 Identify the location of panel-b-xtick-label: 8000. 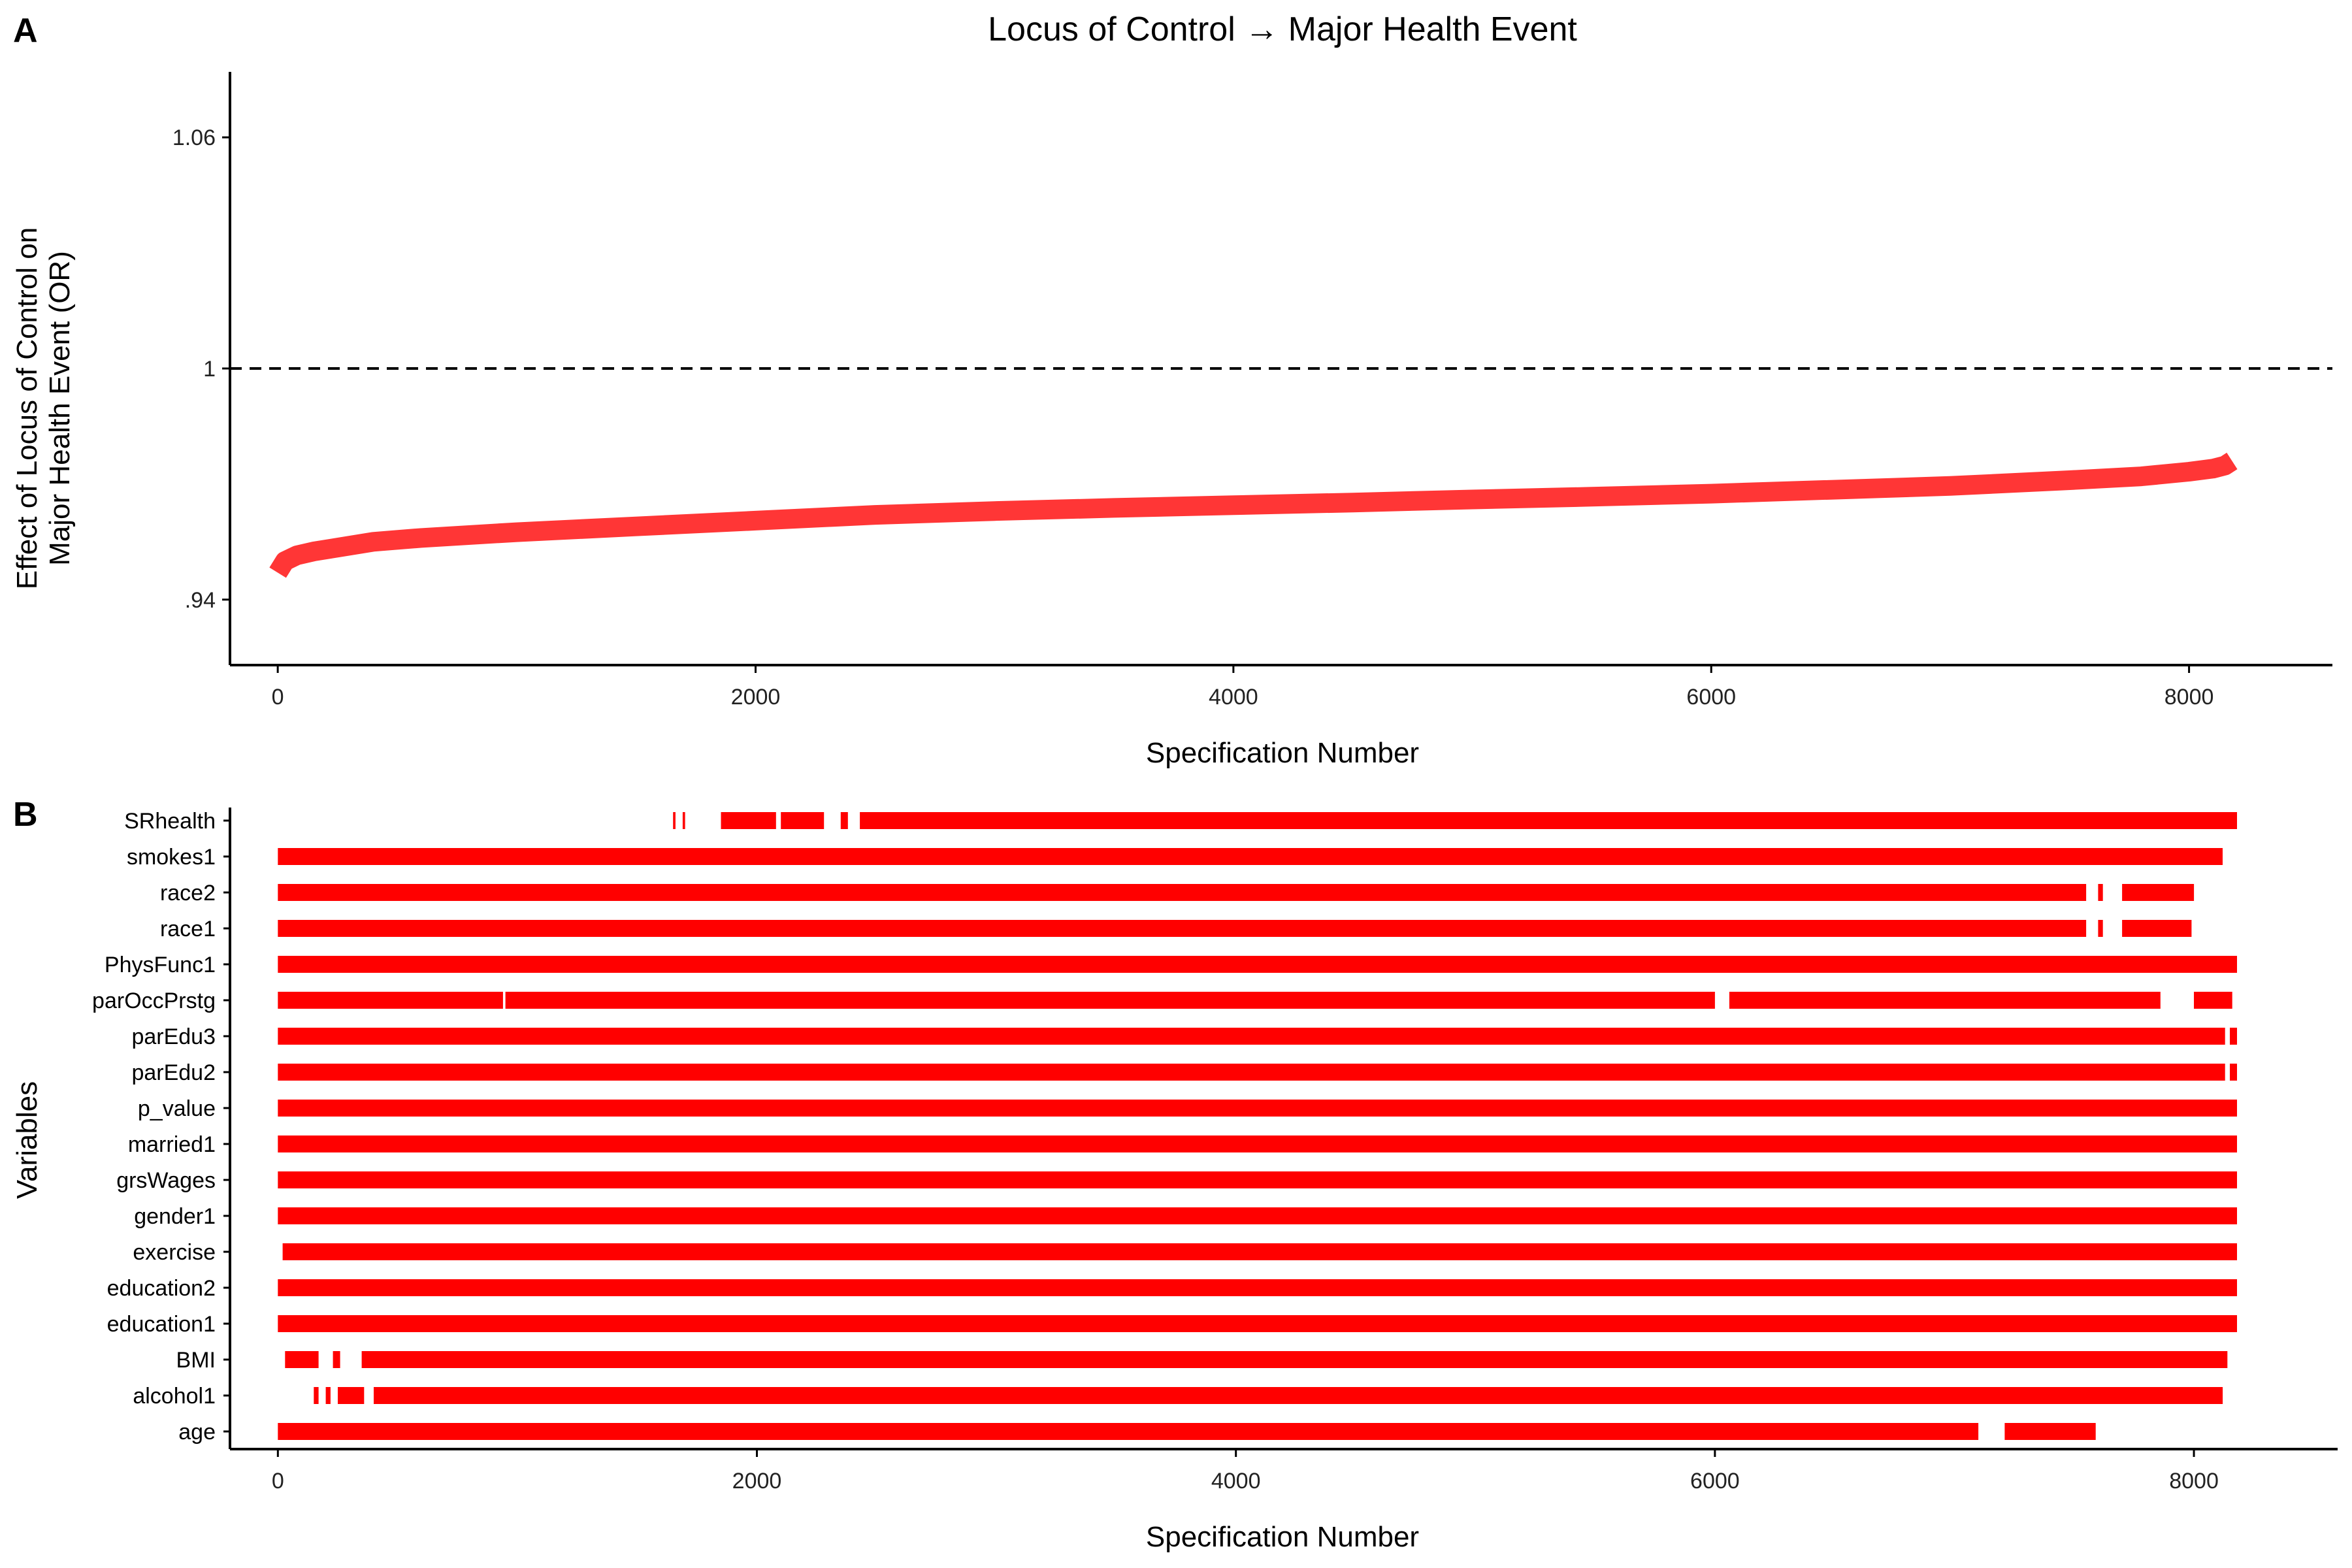
(2194, 1481).